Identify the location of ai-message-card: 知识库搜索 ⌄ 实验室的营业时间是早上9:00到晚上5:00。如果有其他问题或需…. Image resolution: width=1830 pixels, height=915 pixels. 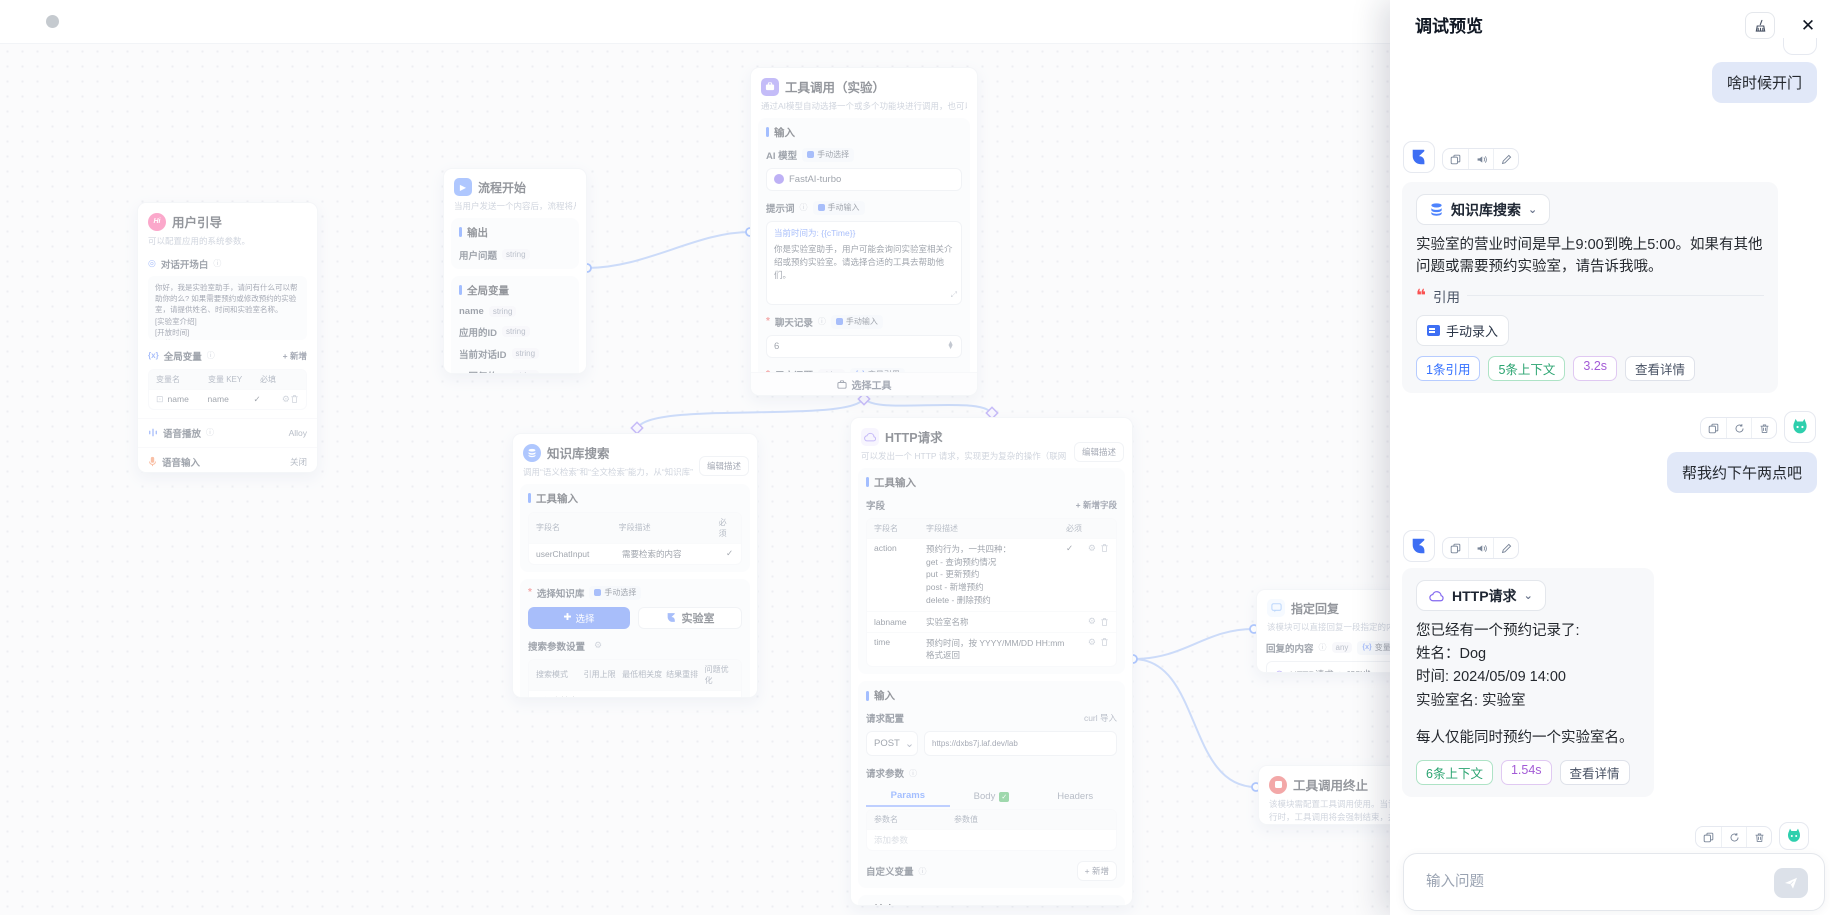
(1590, 287).